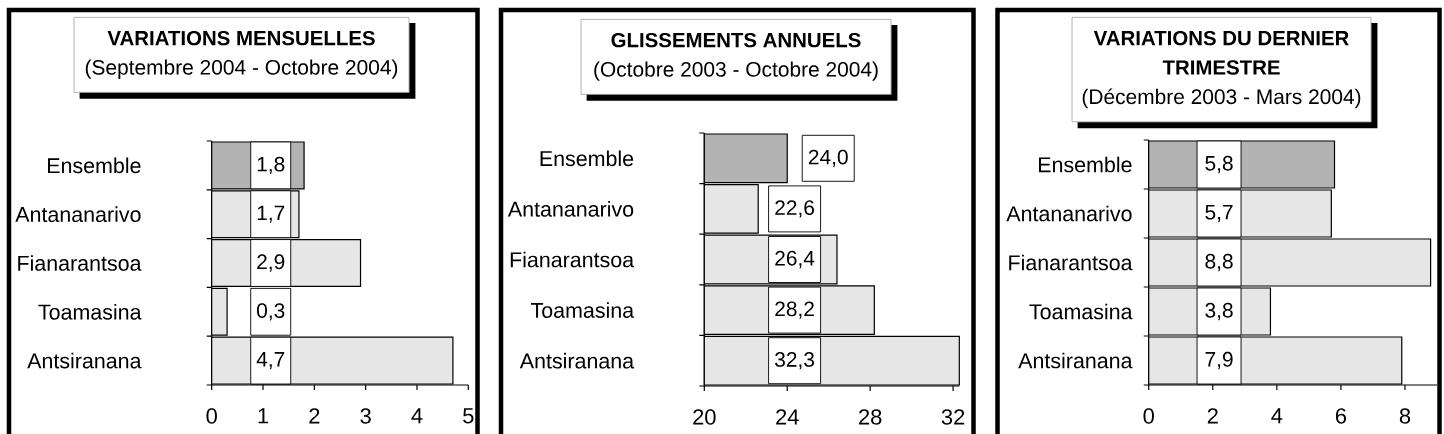 Image resolution: width=1444 pixels, height=434 pixels. Describe the element at coordinates (263, 416) in the screenshot. I see `x-tick-label: 1` at that location.